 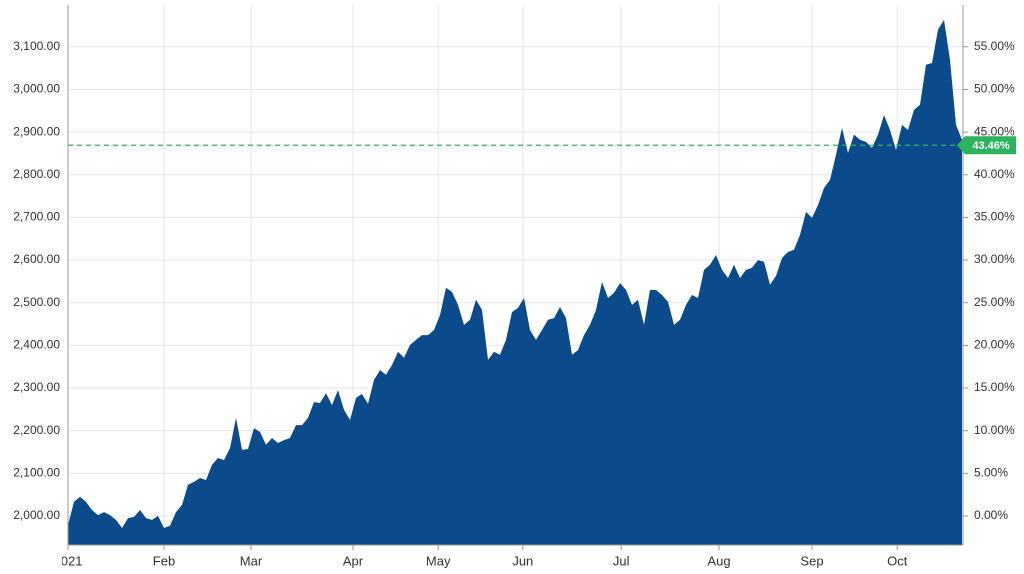 What do you see at coordinates (991, 146) in the screenshot?
I see `reference-label: 43.46%` at bounding box center [991, 146].